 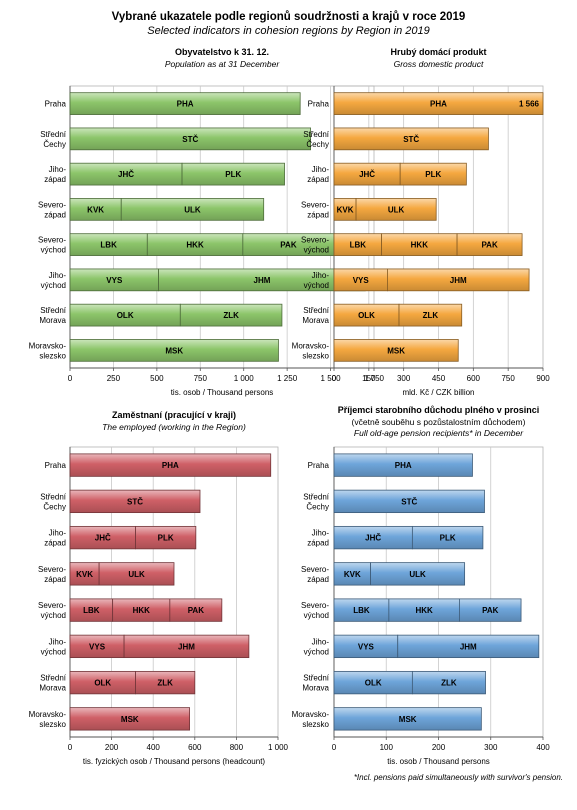 I want to click on bar-segment-jhm, so click(x=468, y=646).